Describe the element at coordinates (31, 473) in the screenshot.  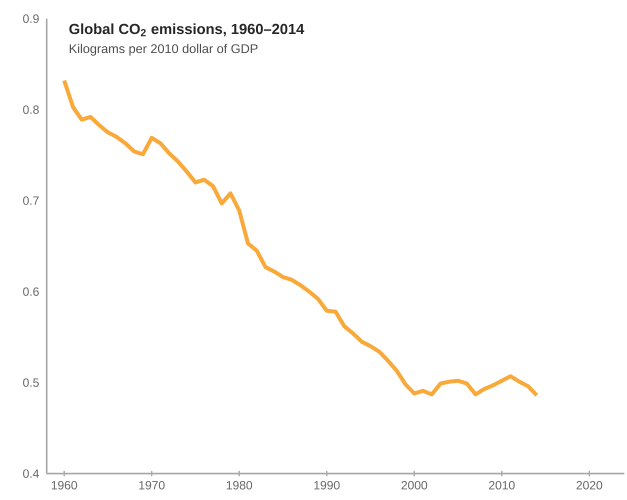
I see `y-tick-label: 0.4` at that location.